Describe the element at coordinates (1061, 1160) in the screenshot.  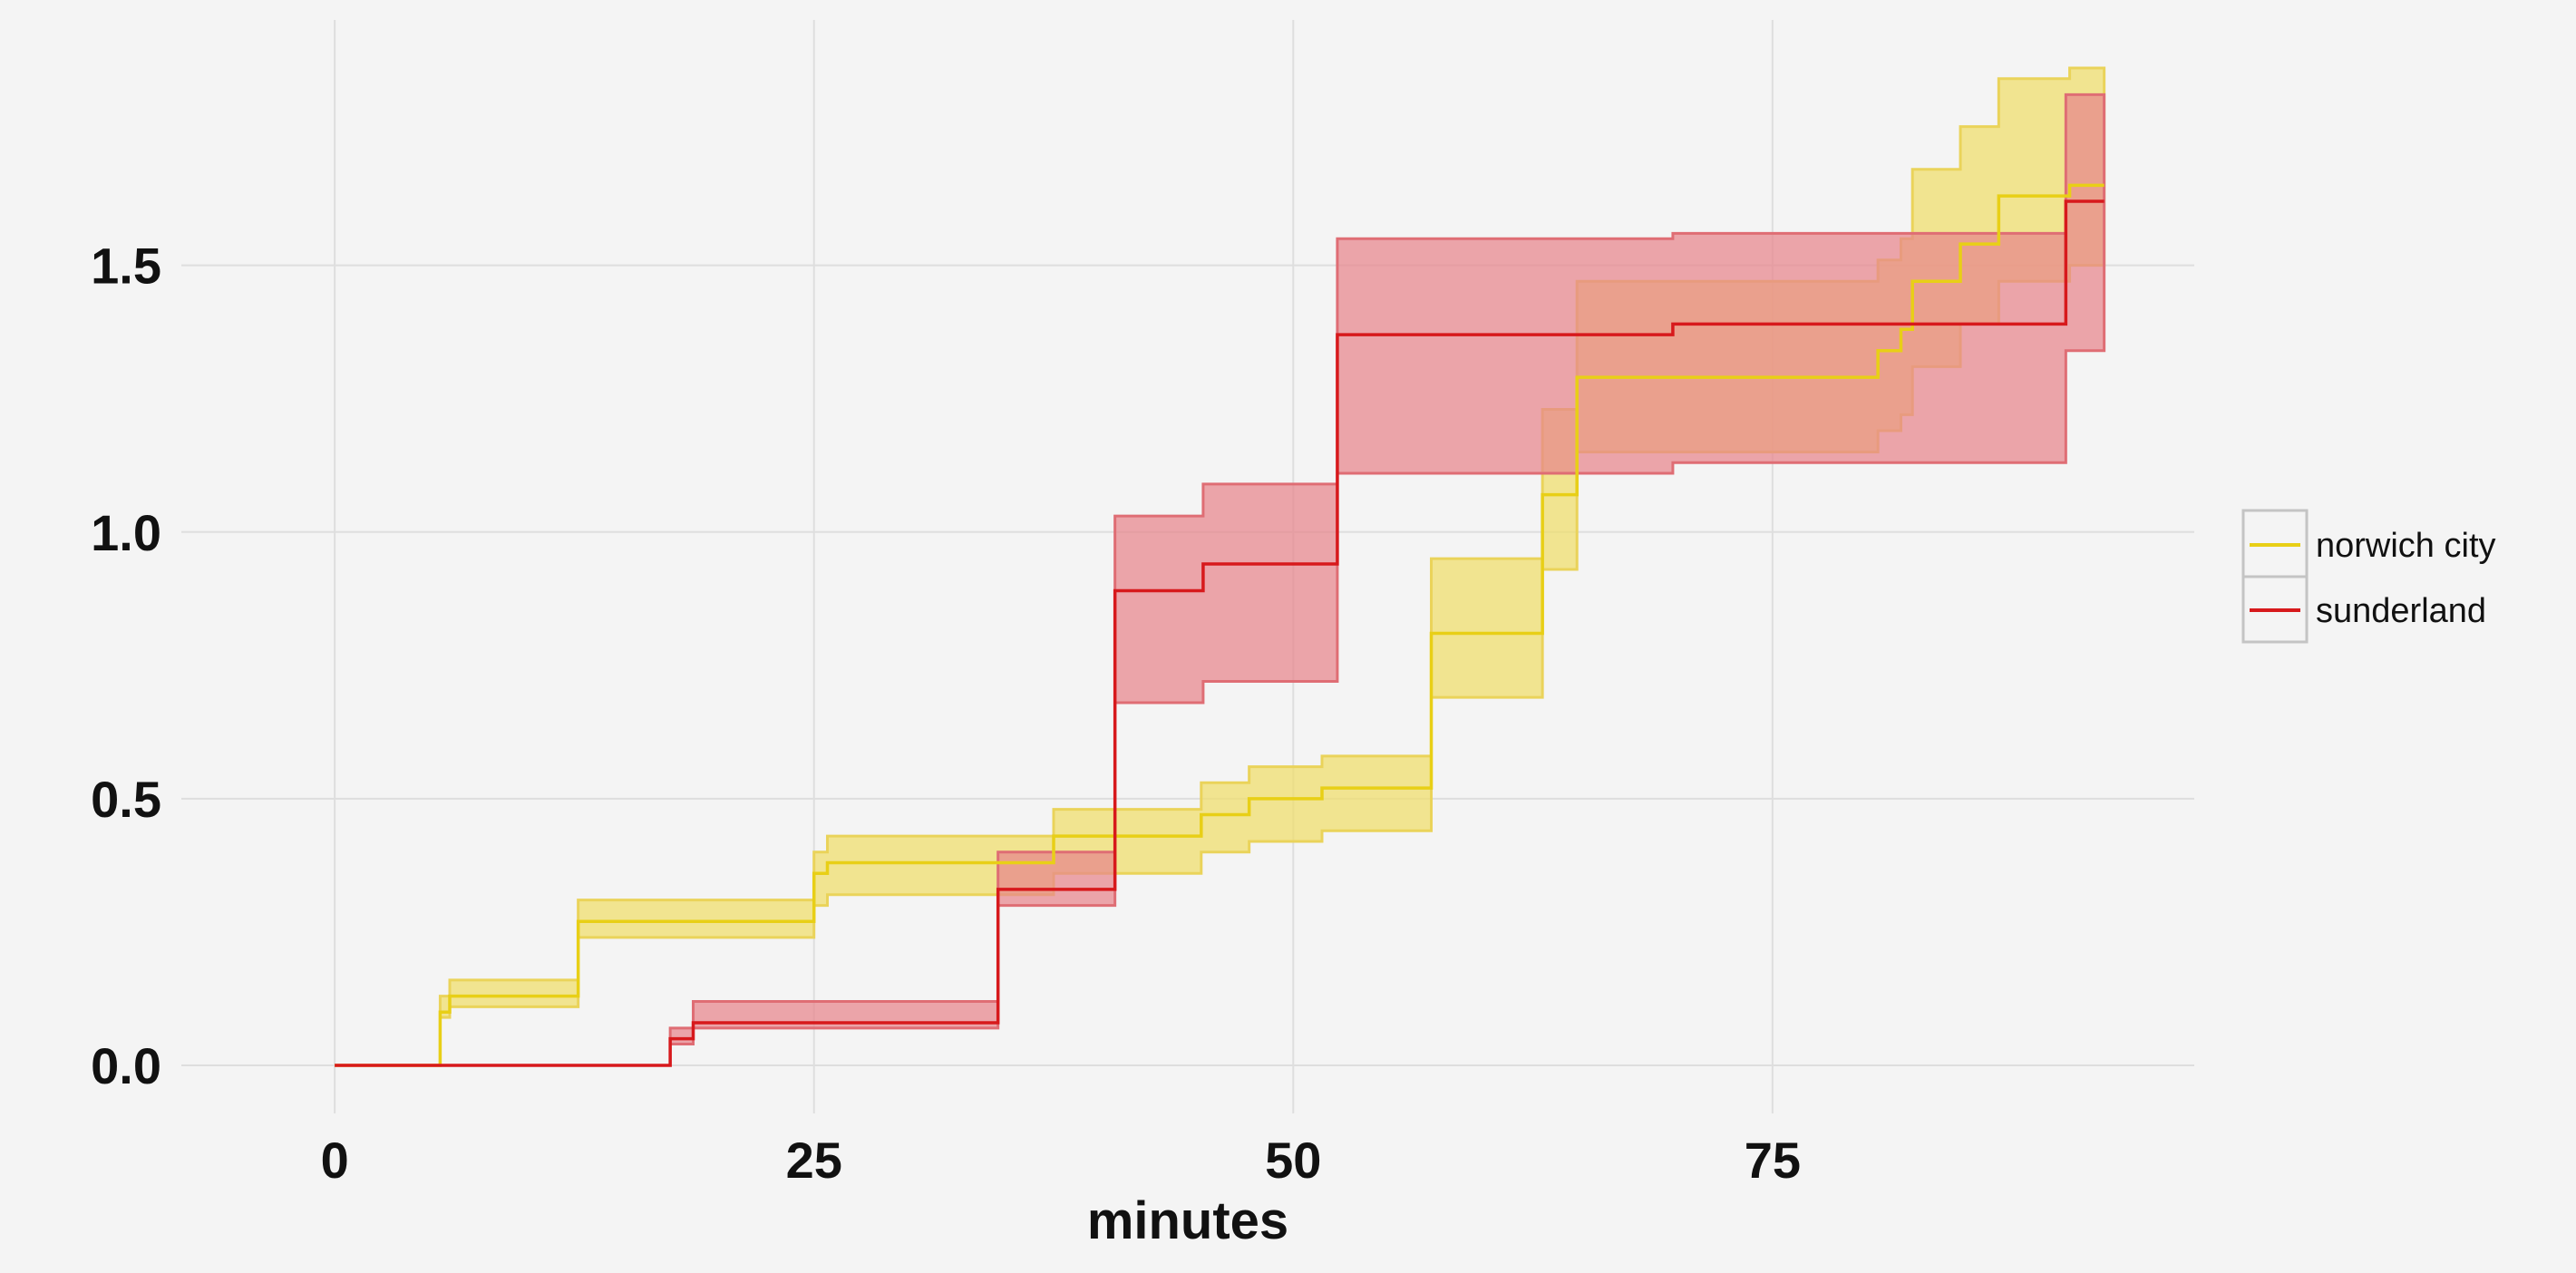
I see `x-axis-ticks: 0 25 50 75` at that location.